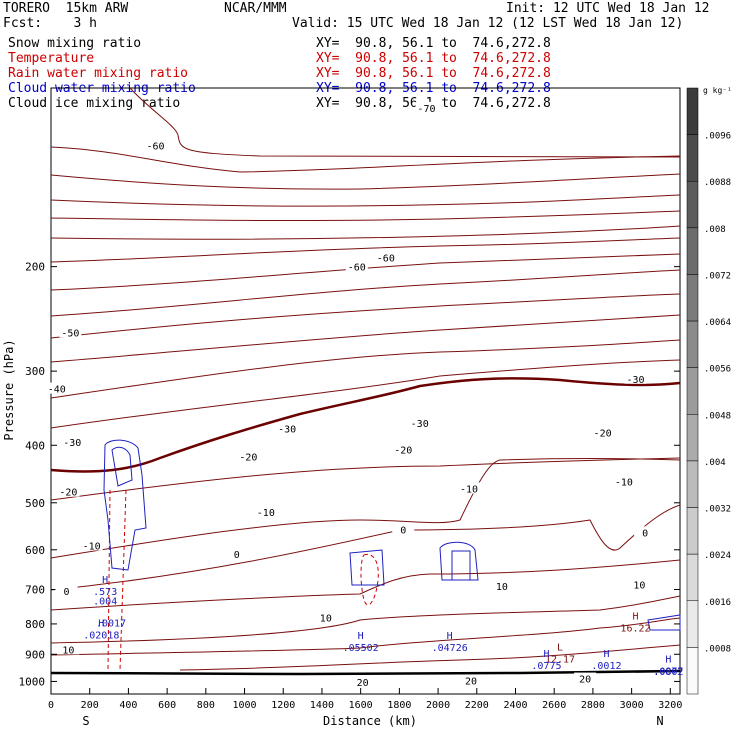 Image resolution: width=740 pixels, height=740 pixels. I want to click on isotherm-minus30b, so click(365, 272).